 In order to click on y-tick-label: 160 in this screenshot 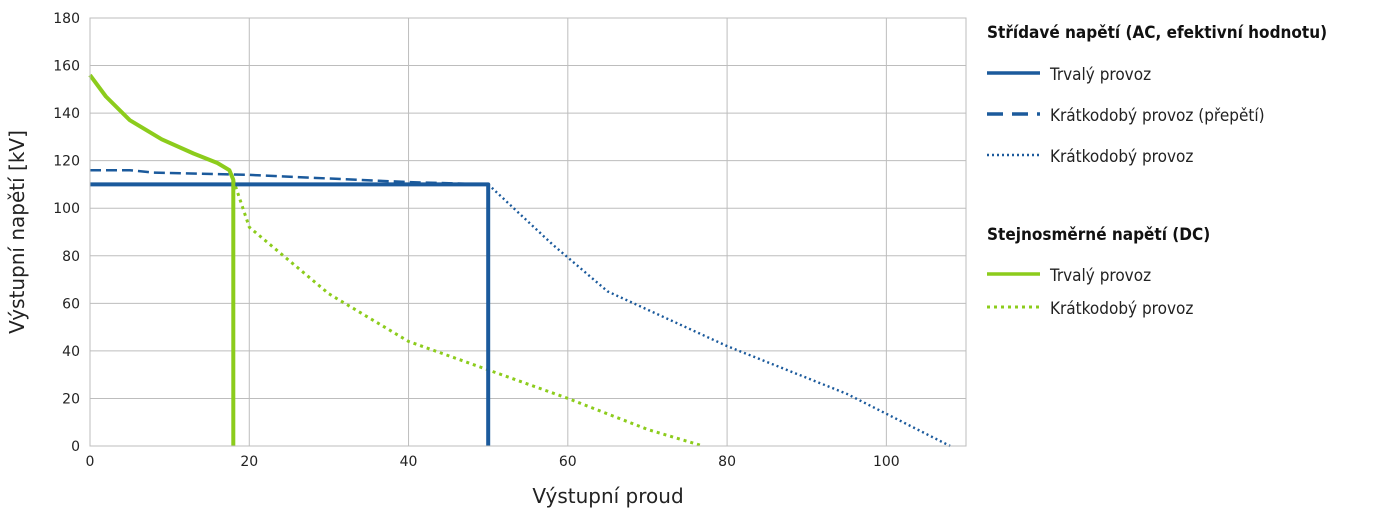, I will do `click(66, 67)`.